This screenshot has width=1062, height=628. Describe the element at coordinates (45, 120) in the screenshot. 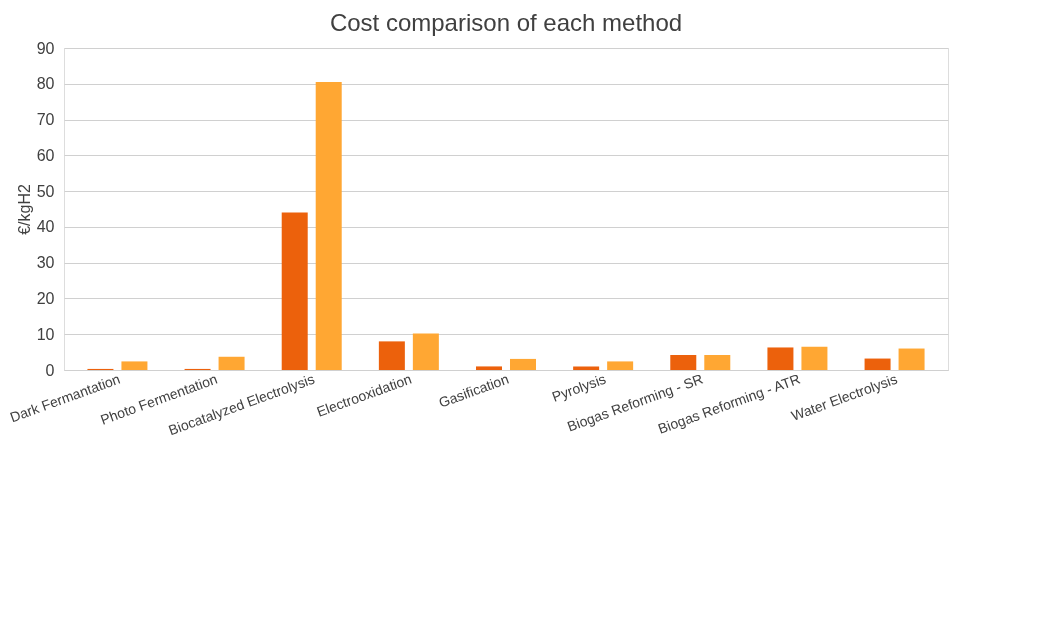

I see `y-tick-label: 70` at that location.